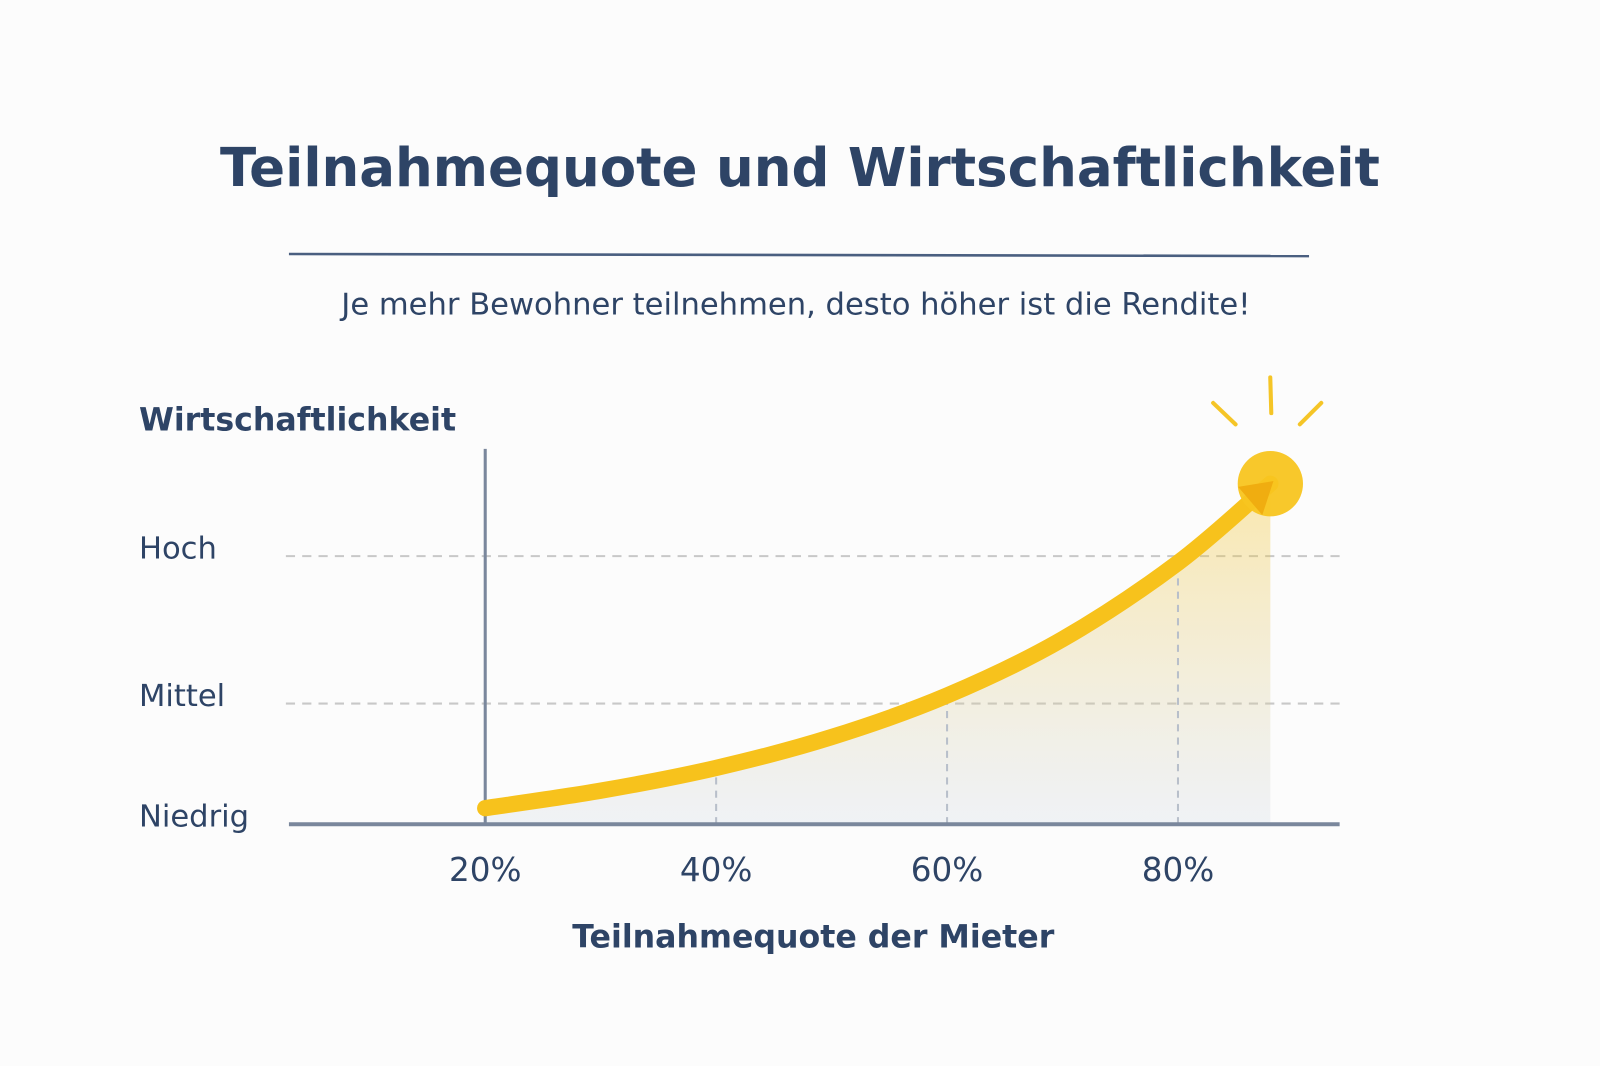 Image resolution: width=1600 pixels, height=1066 pixels. Describe the element at coordinates (182, 696) in the screenshot. I see `y-tick-label: Mittel` at that location.